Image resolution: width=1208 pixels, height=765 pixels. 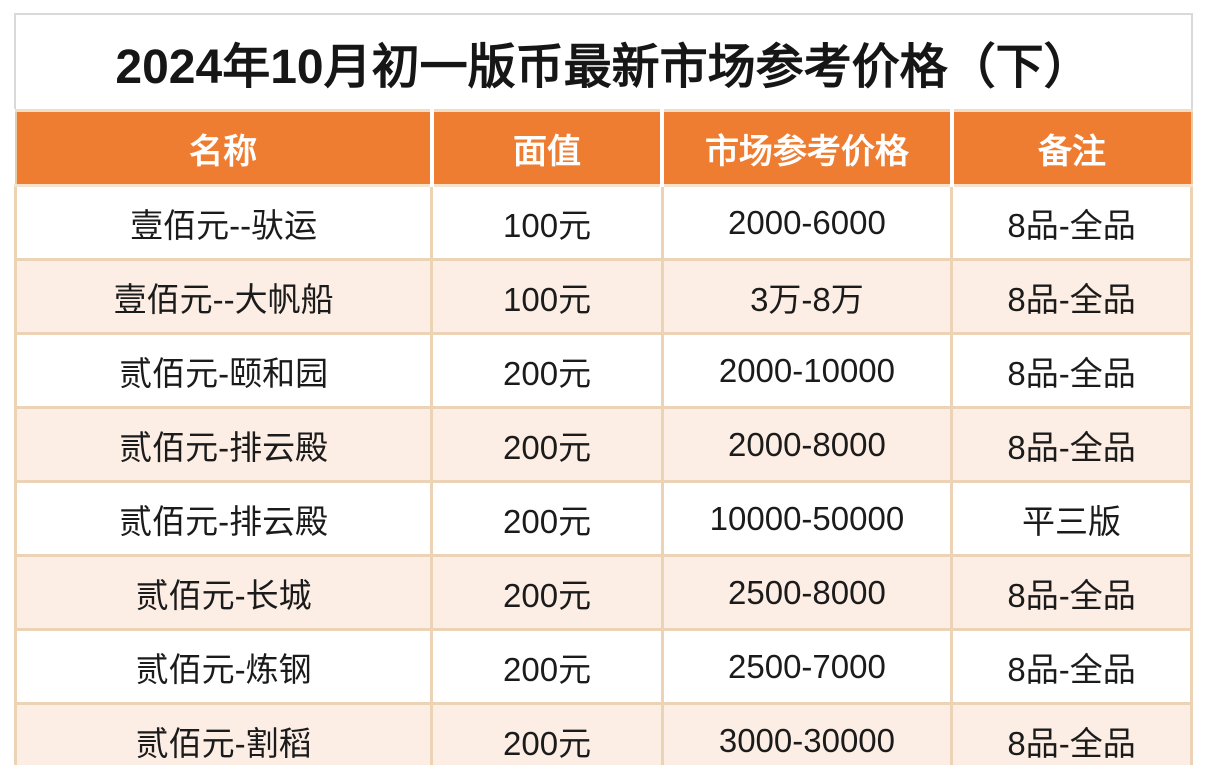 What do you see at coordinates (807, 733) in the screenshot?
I see `cell-market-price: 3000-30000` at bounding box center [807, 733].